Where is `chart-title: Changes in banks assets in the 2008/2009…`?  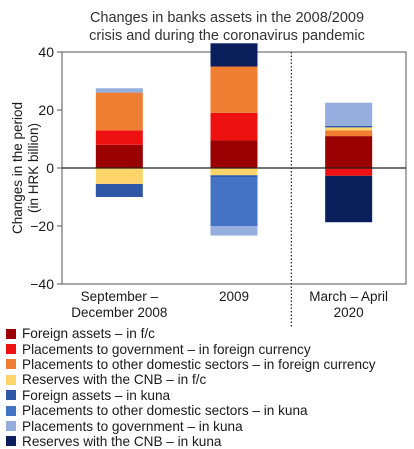 chart-title: Changes in banks assets in the 2008/2009… is located at coordinates (227, 27).